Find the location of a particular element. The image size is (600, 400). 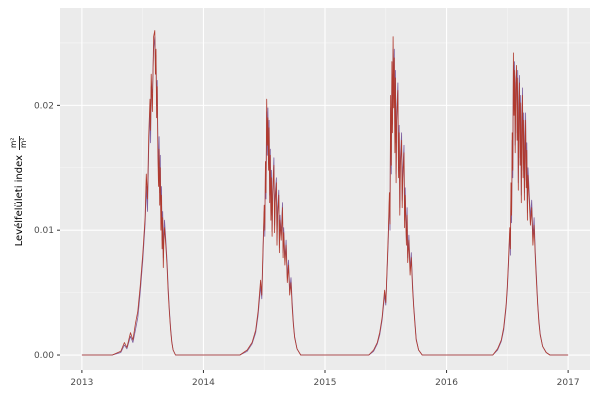

y-tick-label: 0.01 is located at coordinates (44, 231).